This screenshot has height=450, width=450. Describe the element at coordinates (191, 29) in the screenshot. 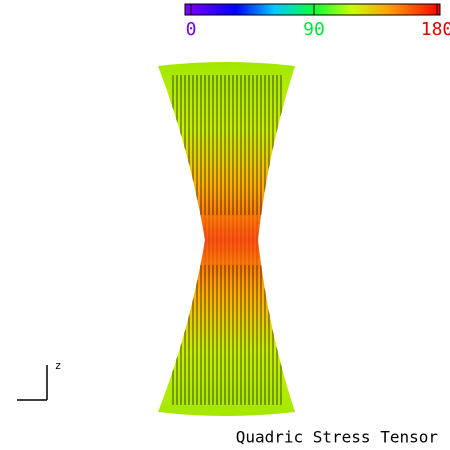

I see `tick-label: 0` at that location.